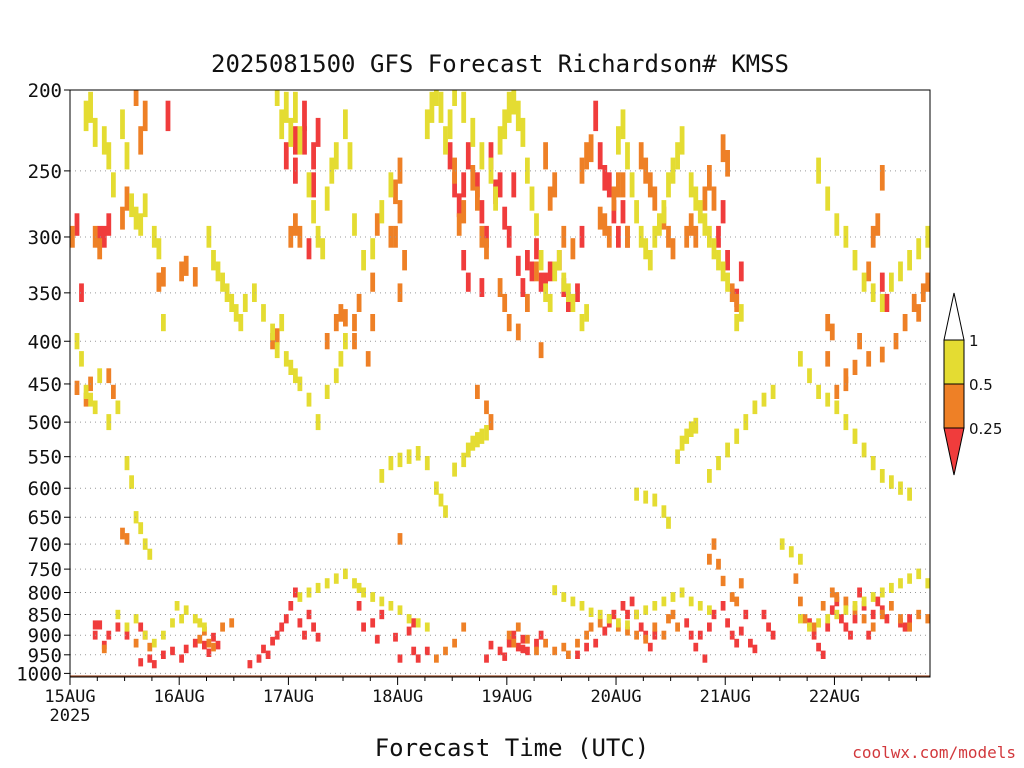 The image size is (1024, 768). What do you see at coordinates (934, 752) in the screenshot?
I see `credit-link: coolwx.com/models` at bounding box center [934, 752].